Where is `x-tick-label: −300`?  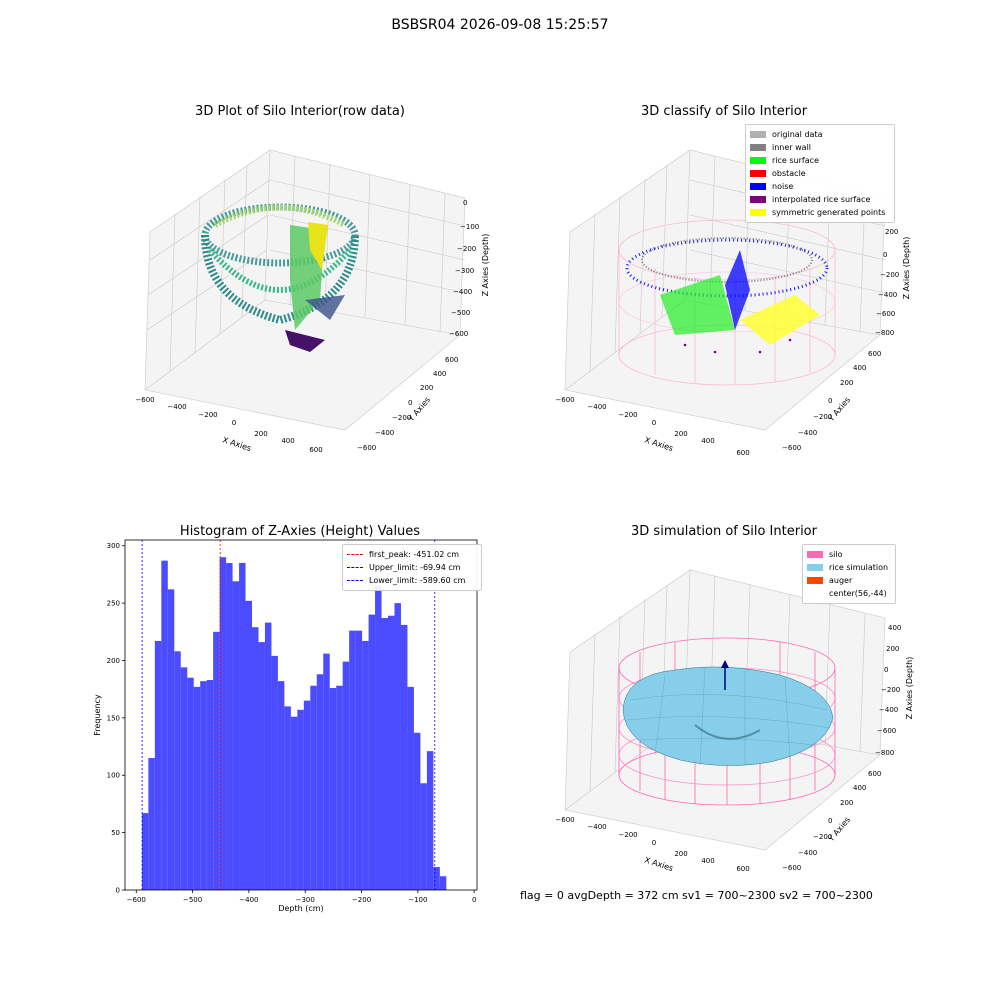
x-tick-label: −300 is located at coordinates (305, 900).